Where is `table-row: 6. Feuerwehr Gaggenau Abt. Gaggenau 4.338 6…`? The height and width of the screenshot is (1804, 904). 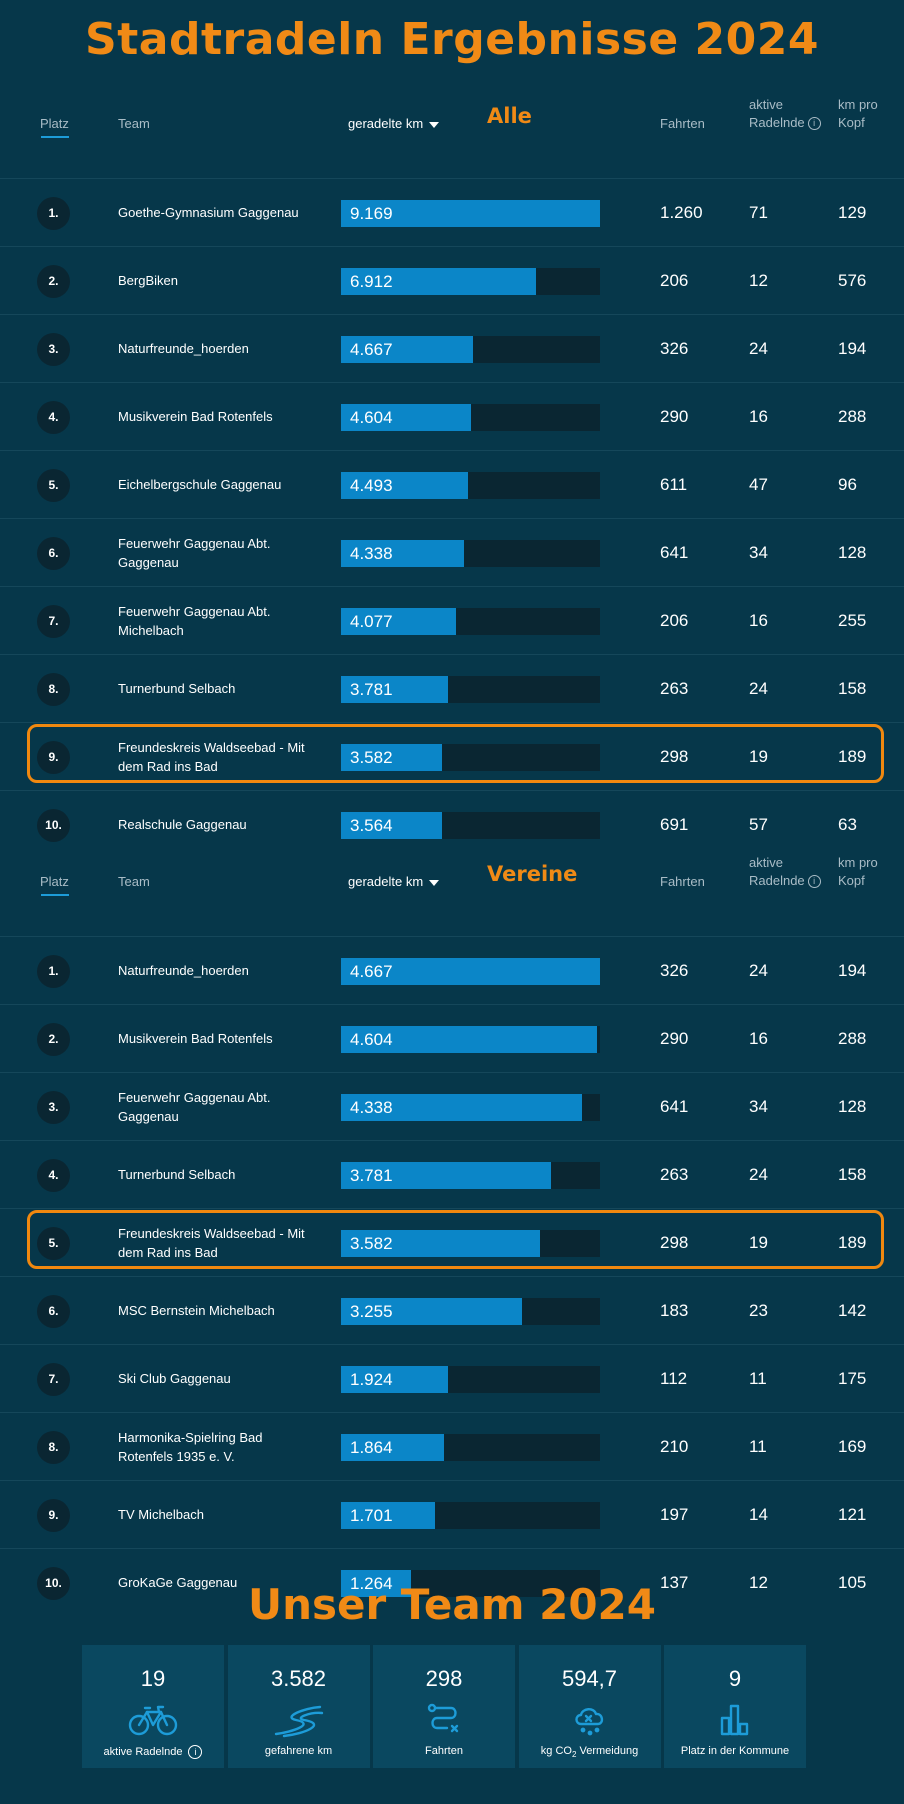 table-row: 6. Feuerwehr Gaggenau Abt. Gaggenau 4.338 6… is located at coordinates (452, 552).